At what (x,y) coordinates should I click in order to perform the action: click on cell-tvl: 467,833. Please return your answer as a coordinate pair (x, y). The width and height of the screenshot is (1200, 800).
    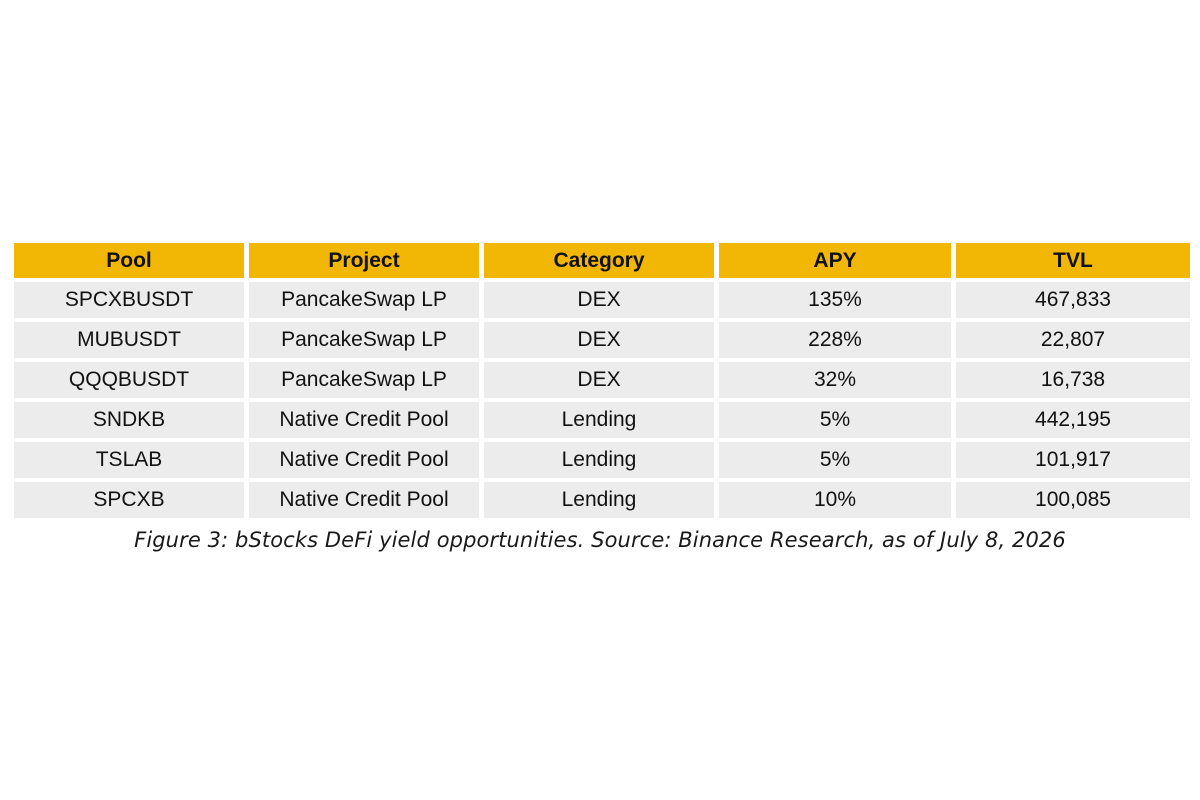
    Looking at the image, I should click on (1073, 300).